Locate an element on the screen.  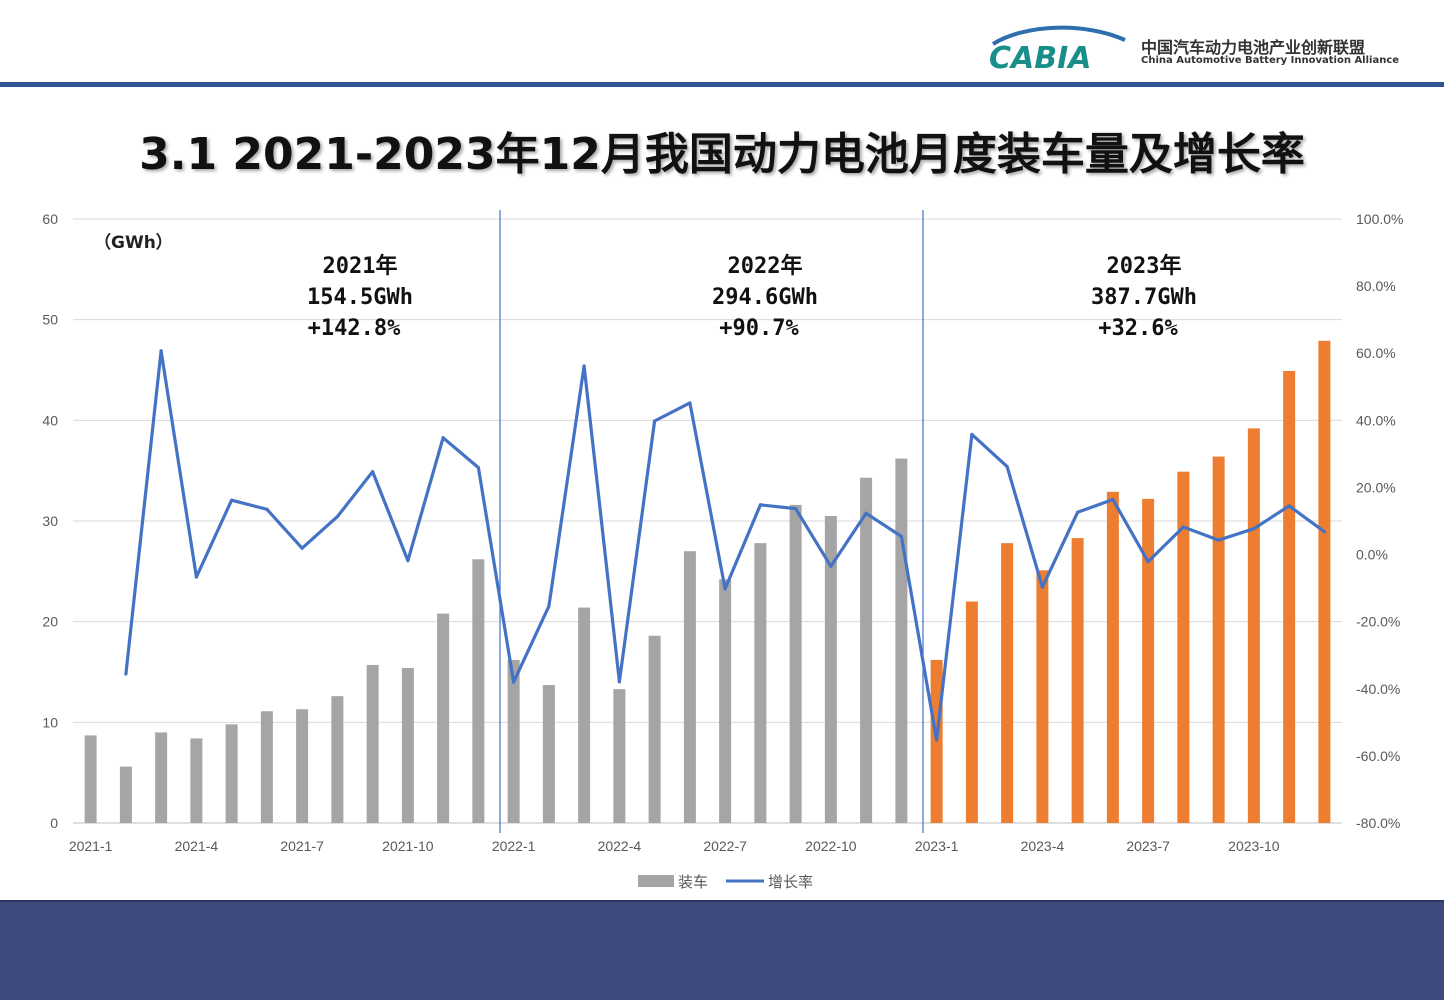
annotation-year: 2023年 is located at coordinates (1144, 266).